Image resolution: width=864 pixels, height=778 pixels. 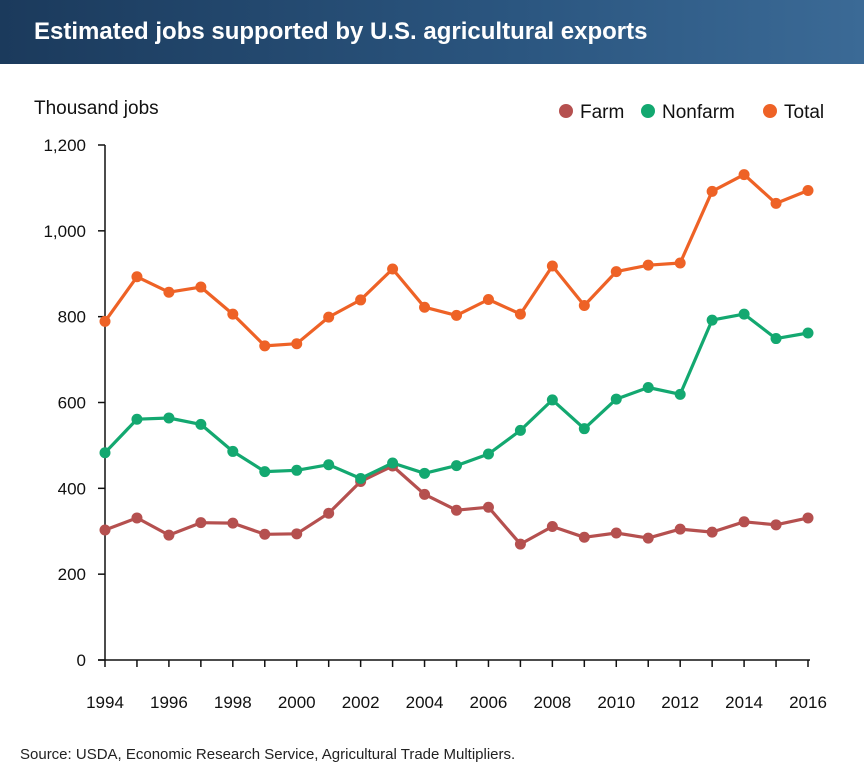 I want to click on x-tick-label: 2010, so click(x=616, y=702).